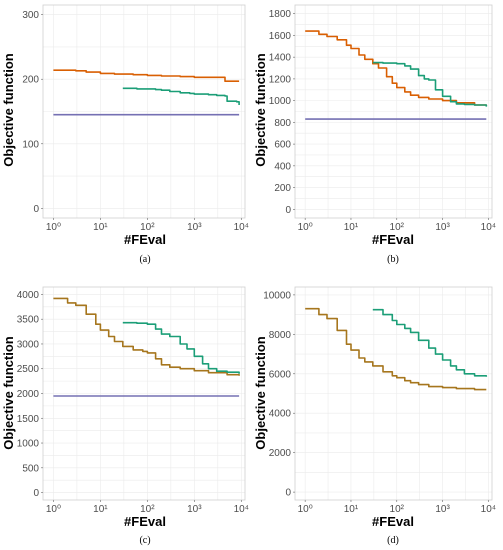 This screenshot has height=550, width=503. I want to click on panel-caption: (d), so click(393, 540).